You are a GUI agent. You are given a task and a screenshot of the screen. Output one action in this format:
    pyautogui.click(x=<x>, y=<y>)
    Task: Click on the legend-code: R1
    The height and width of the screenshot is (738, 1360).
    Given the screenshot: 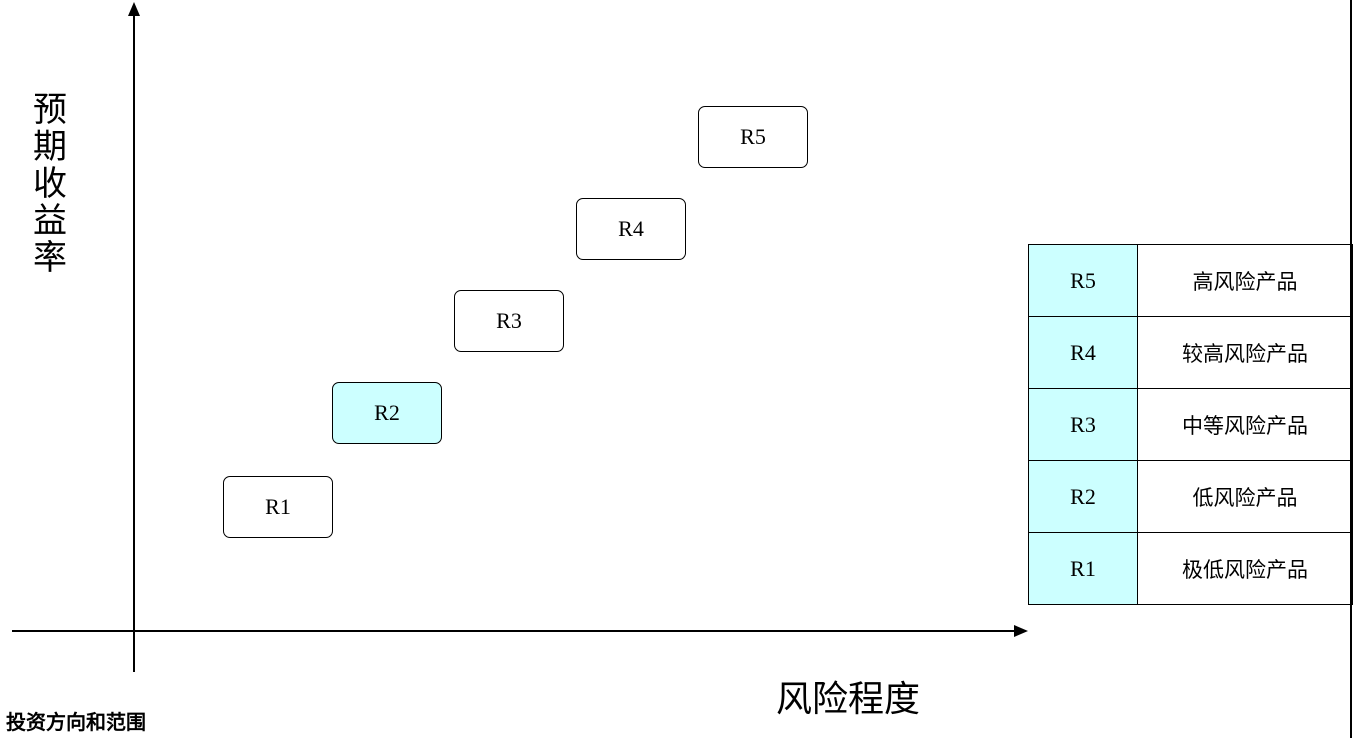 What is the action you would take?
    pyautogui.click(x=1083, y=568)
    